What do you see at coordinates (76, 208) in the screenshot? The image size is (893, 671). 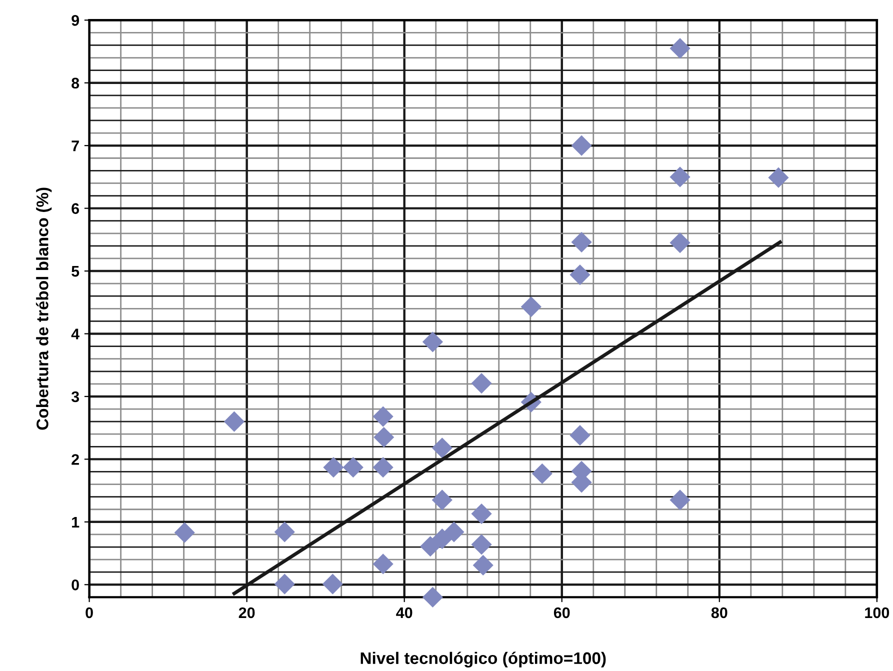 I see `y-tick-label: 6` at bounding box center [76, 208].